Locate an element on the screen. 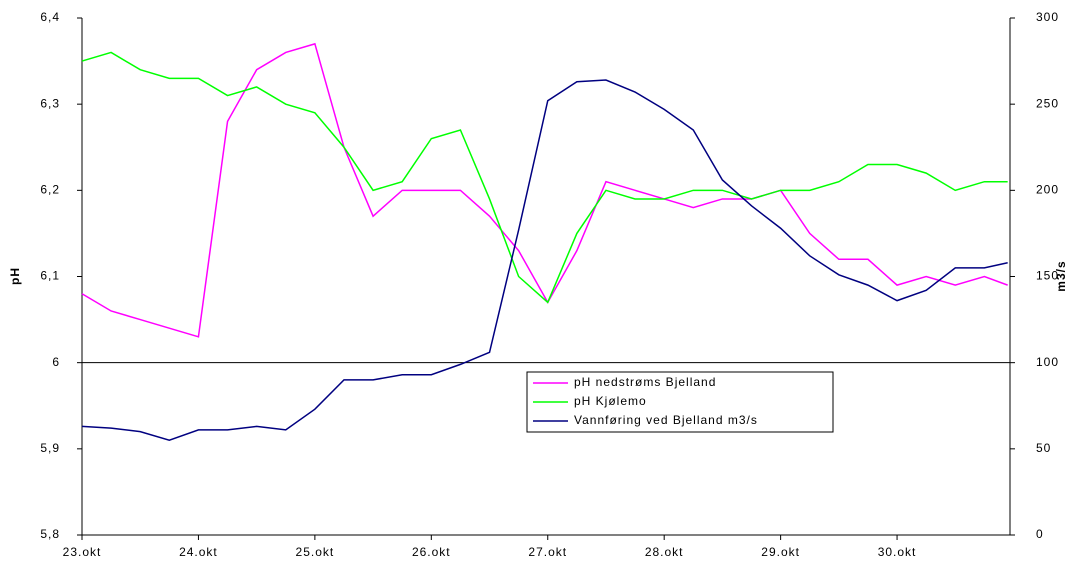  y-tick-label: 6,4 is located at coordinates (50, 17).